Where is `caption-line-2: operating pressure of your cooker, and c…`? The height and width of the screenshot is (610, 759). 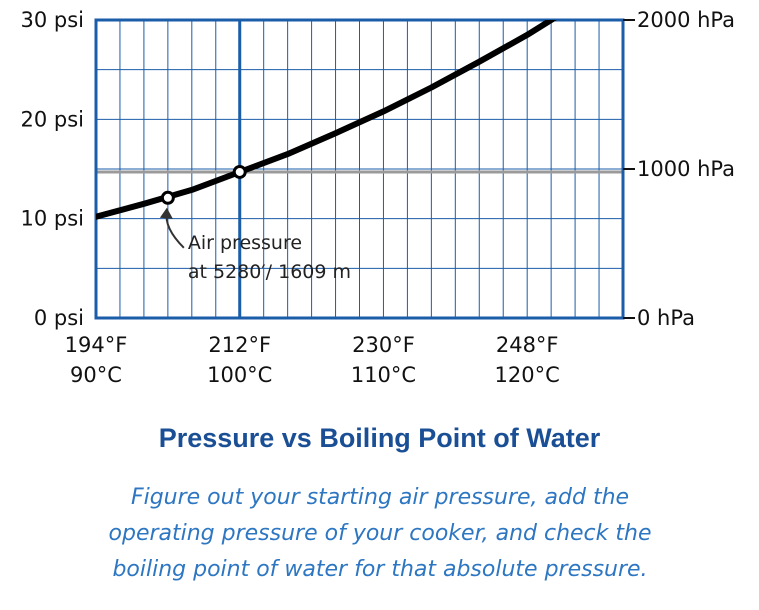
caption-line-2: operating pressure of your cooker, and c… is located at coordinates (380, 533).